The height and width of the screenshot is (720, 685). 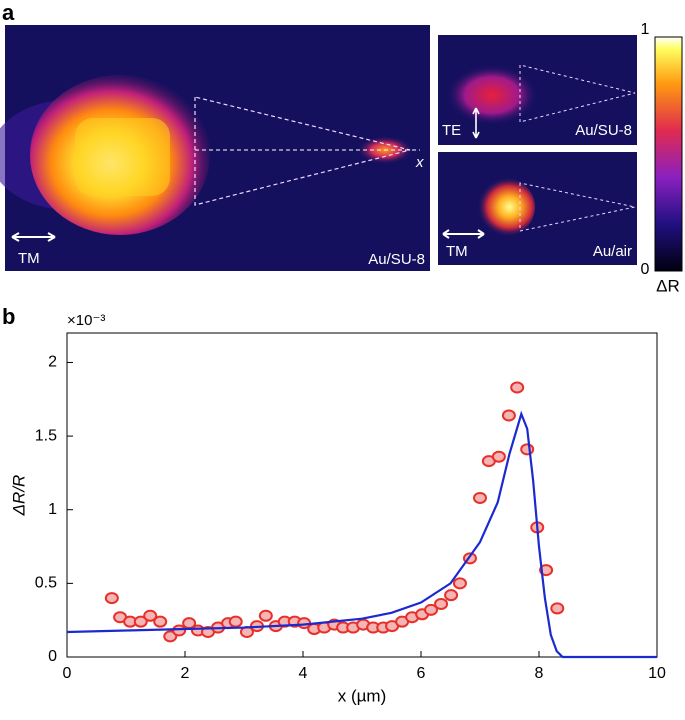 What do you see at coordinates (645, 29) in the screenshot?
I see `colorbar-max: 1` at bounding box center [645, 29].